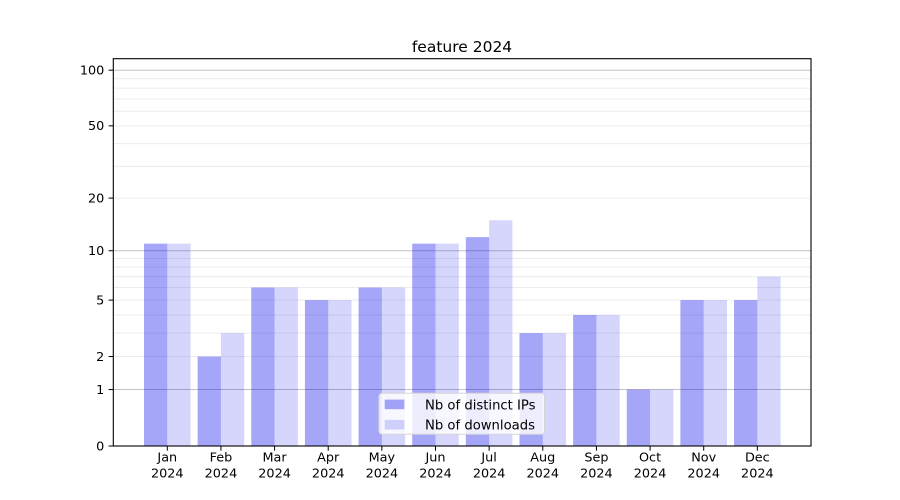 This screenshot has width=900, height=500. I want to click on x-tick-label-year-oct: 2024, so click(650, 474).